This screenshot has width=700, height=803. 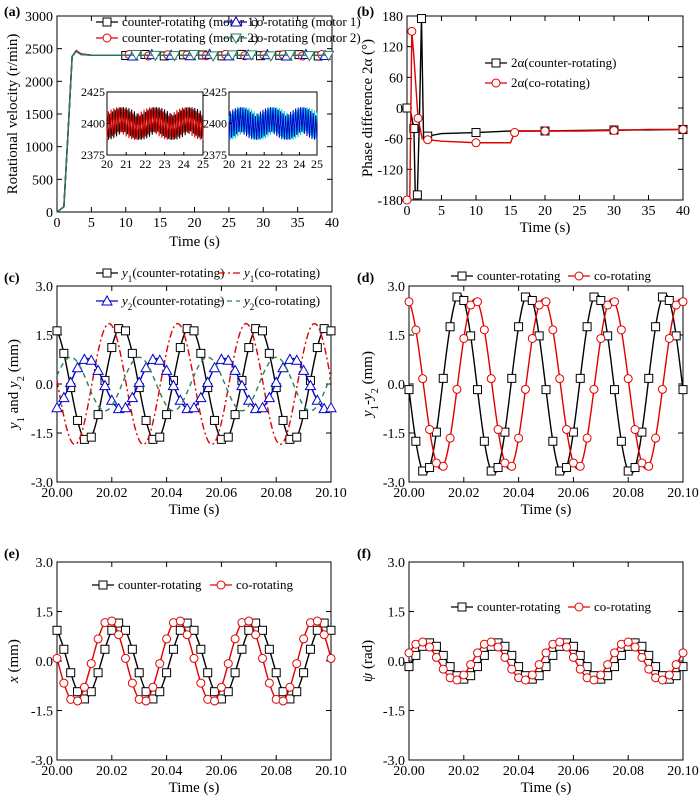 What do you see at coordinates (160, 302) in the screenshot?
I see `legend-entry: y2(counter-rotating)` at bounding box center [160, 302].